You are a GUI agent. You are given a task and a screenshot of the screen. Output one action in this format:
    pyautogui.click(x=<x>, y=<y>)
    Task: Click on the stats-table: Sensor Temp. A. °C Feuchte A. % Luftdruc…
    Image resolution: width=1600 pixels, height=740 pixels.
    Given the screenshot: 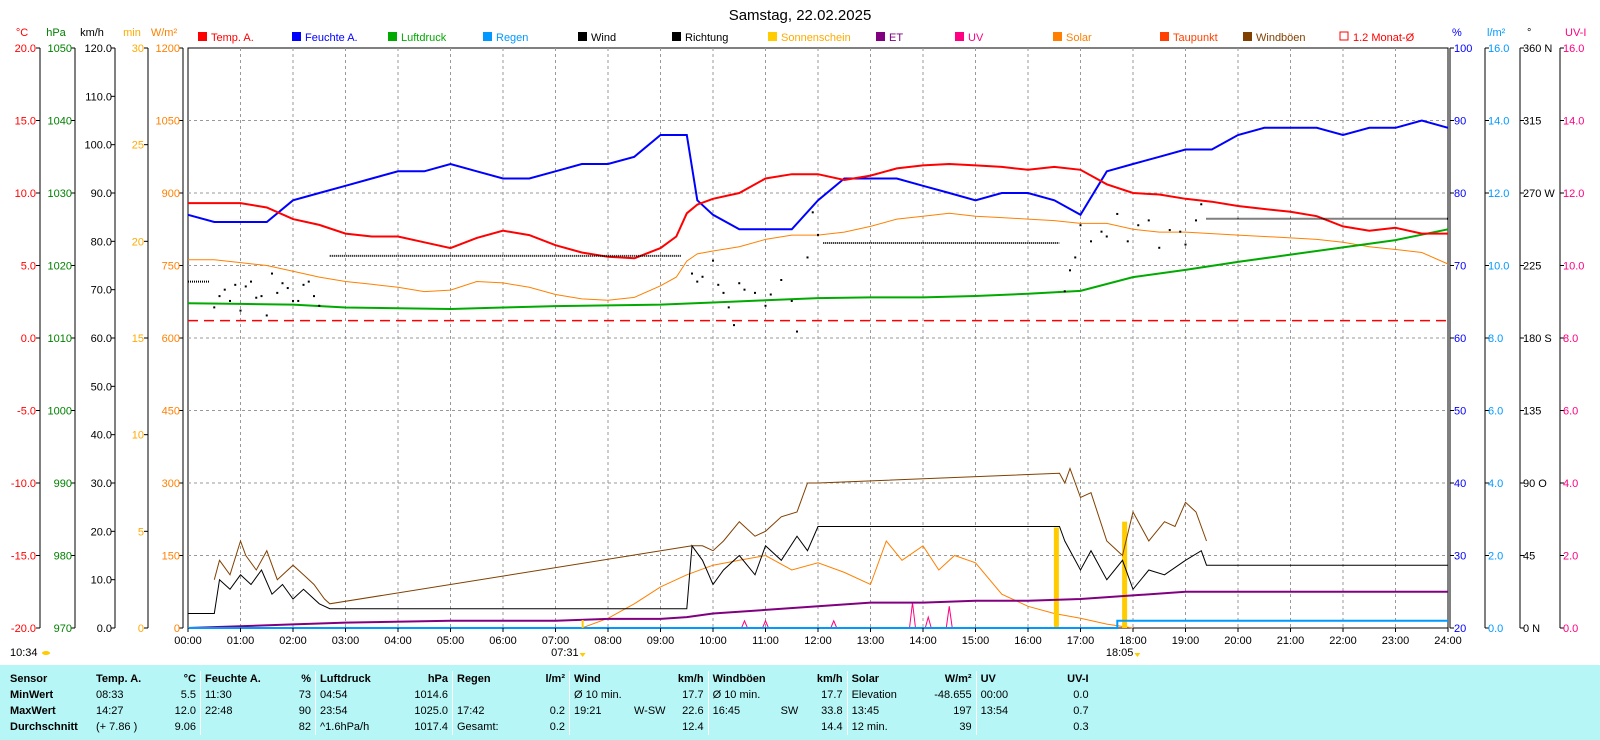 What is the action you would take?
    pyautogui.click(x=549, y=703)
    